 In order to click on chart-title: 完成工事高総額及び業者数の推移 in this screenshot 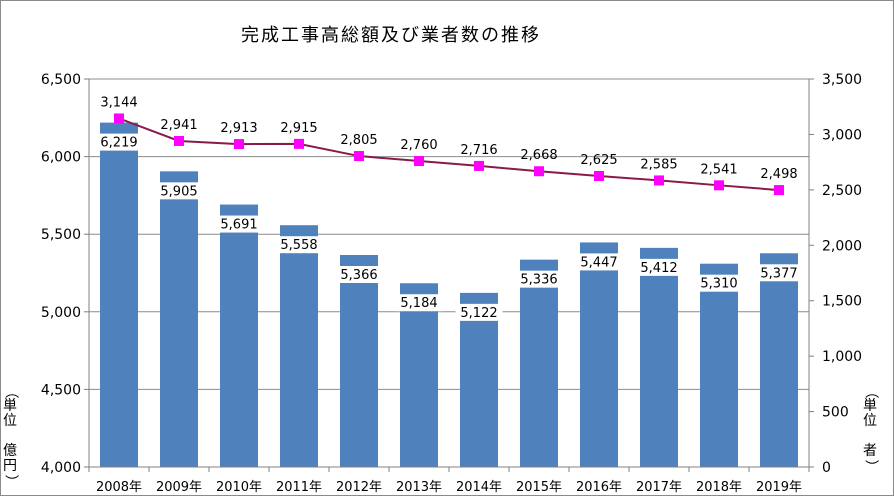, I will do `click(391, 35)`.